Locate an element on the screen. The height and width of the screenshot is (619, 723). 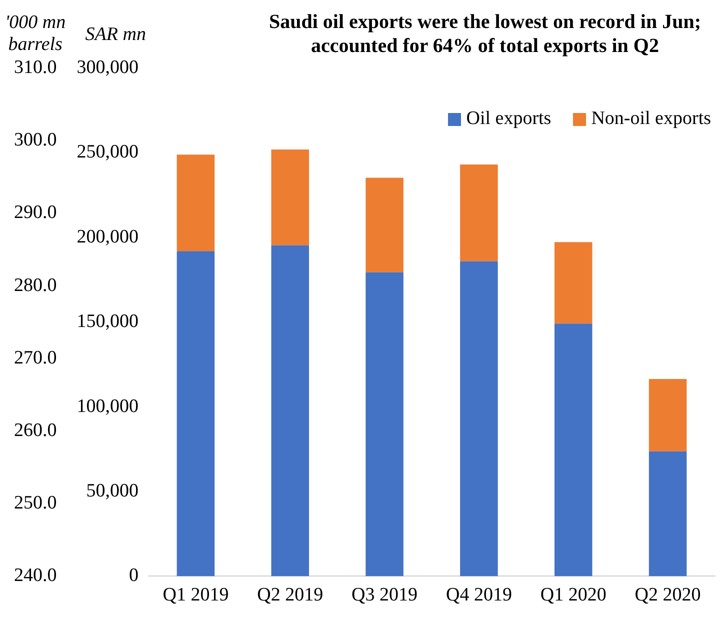
x-tick-label: Q1 2020 is located at coordinates (573, 595).